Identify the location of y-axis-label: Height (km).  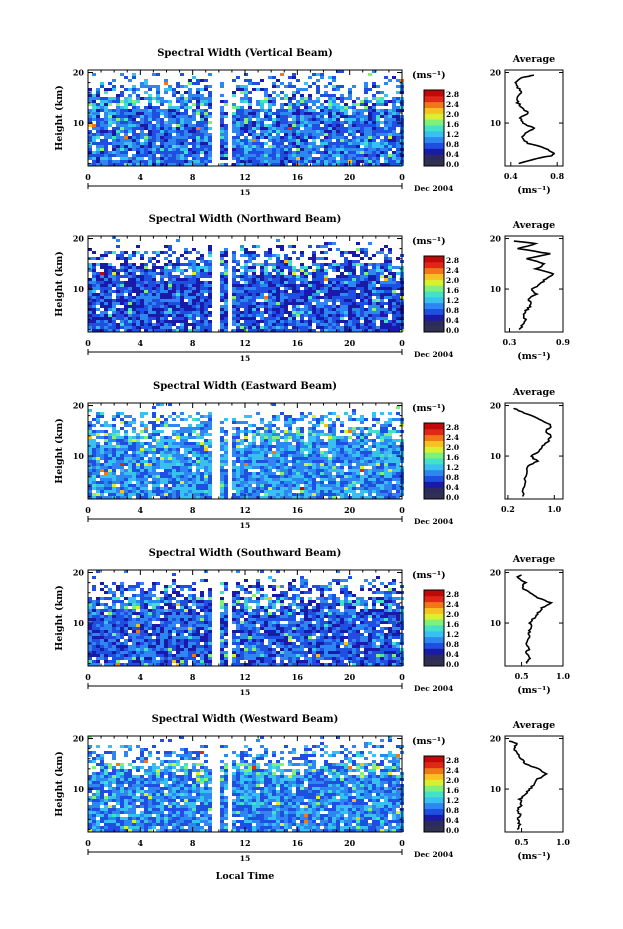
(59, 284).